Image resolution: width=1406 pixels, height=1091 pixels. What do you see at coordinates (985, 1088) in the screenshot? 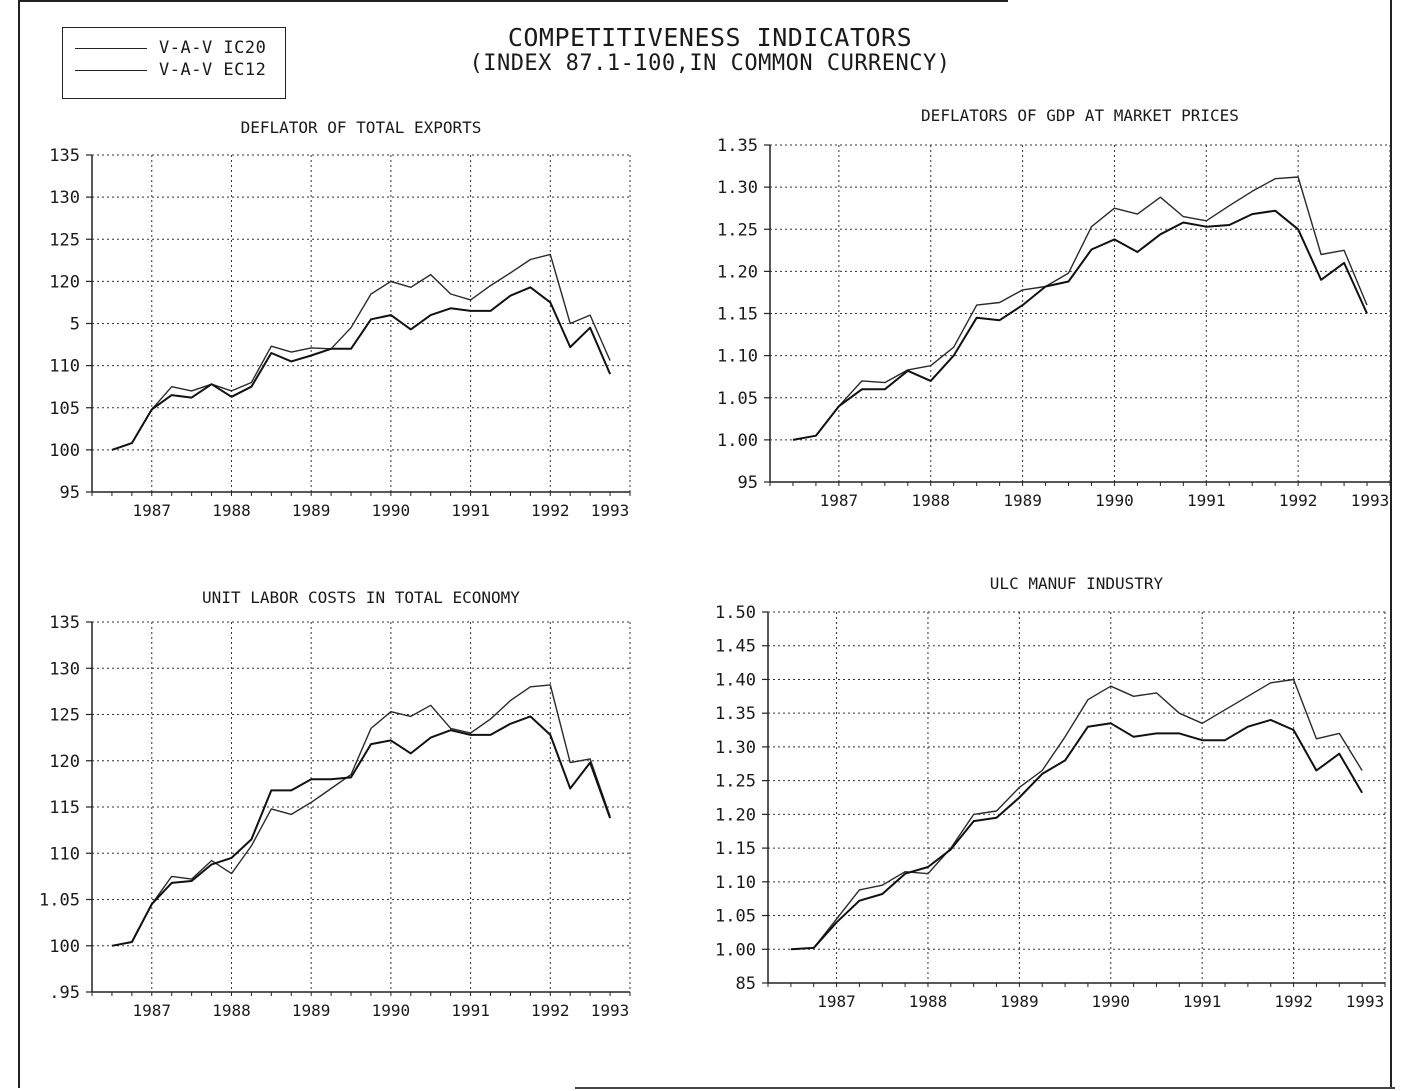
I see `bottom-rule` at bounding box center [985, 1088].